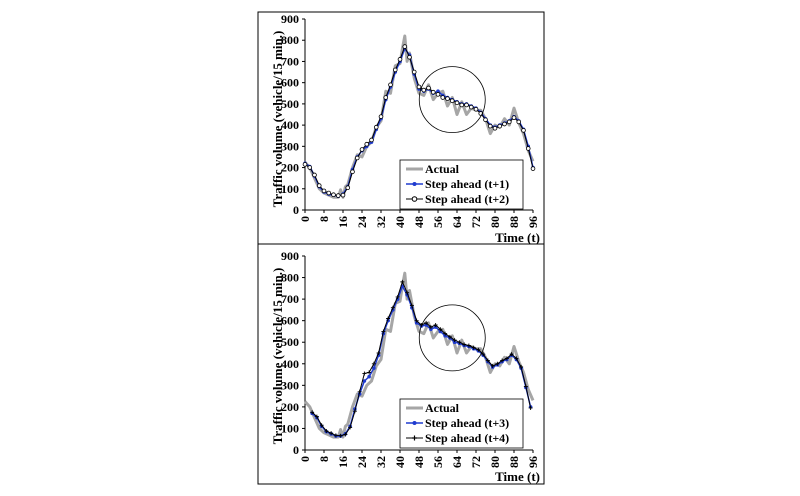 The width and height of the screenshot is (800, 496). What do you see at coordinates (452, 100) in the screenshot?
I see `highlight-circle-shape` at bounding box center [452, 100].